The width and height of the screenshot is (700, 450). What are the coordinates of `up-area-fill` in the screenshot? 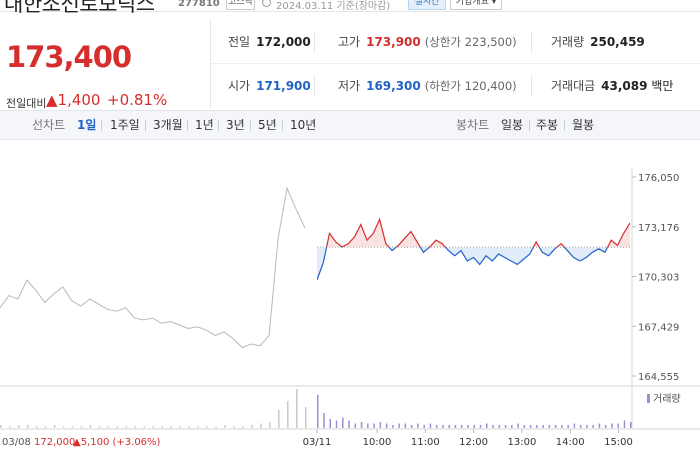 It's located at (473, 233).